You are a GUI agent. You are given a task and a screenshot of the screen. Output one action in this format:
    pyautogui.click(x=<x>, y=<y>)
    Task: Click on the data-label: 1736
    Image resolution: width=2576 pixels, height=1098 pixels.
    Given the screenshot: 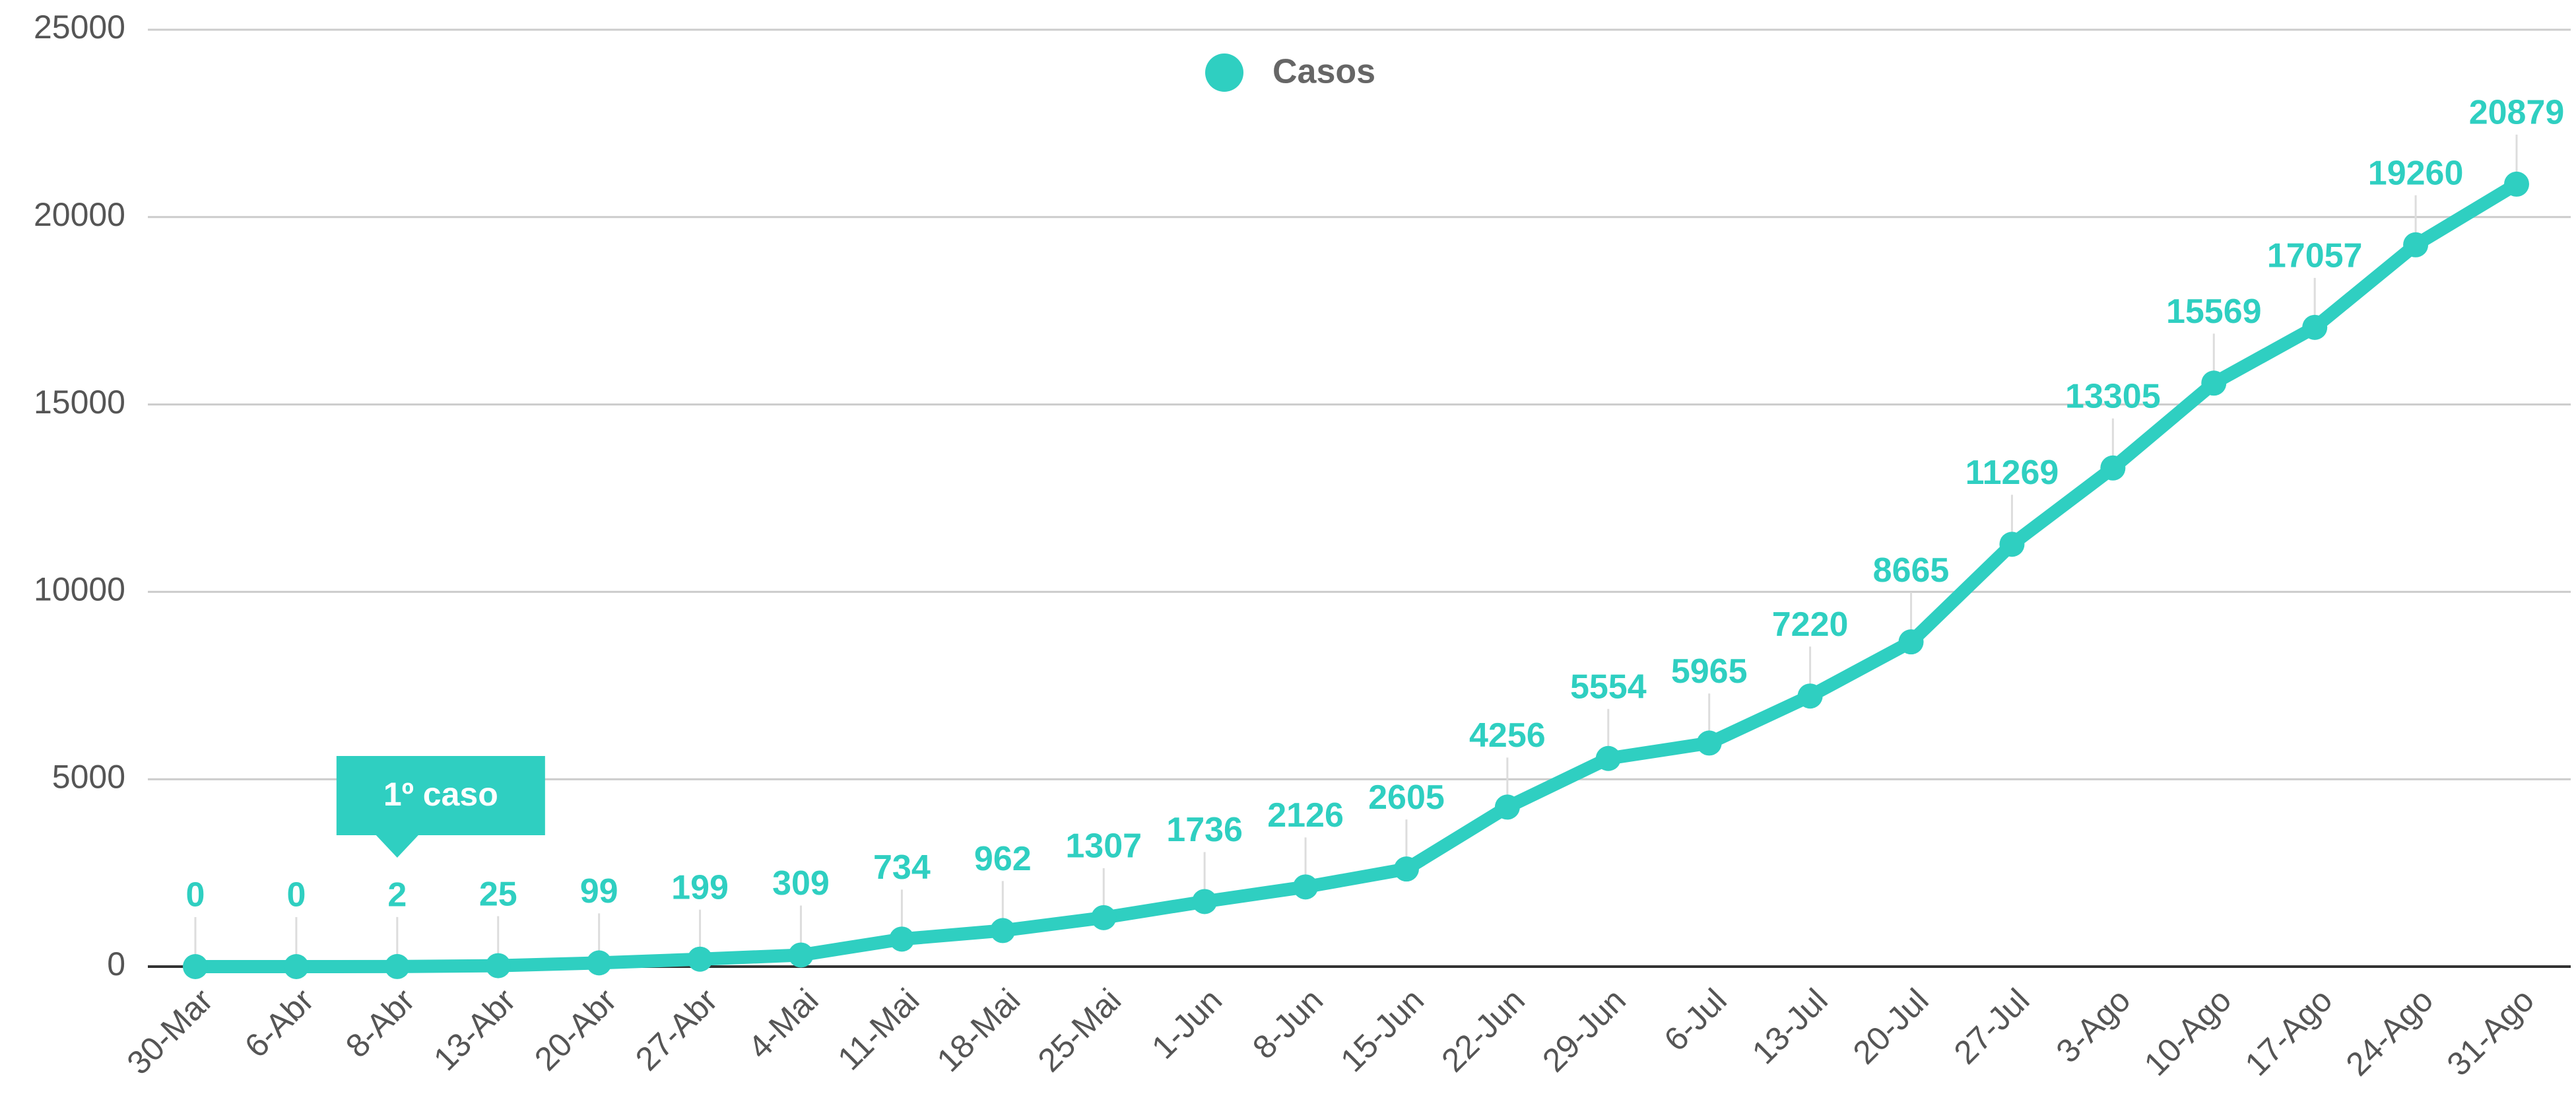 What is the action you would take?
    pyautogui.click(x=1204, y=830)
    